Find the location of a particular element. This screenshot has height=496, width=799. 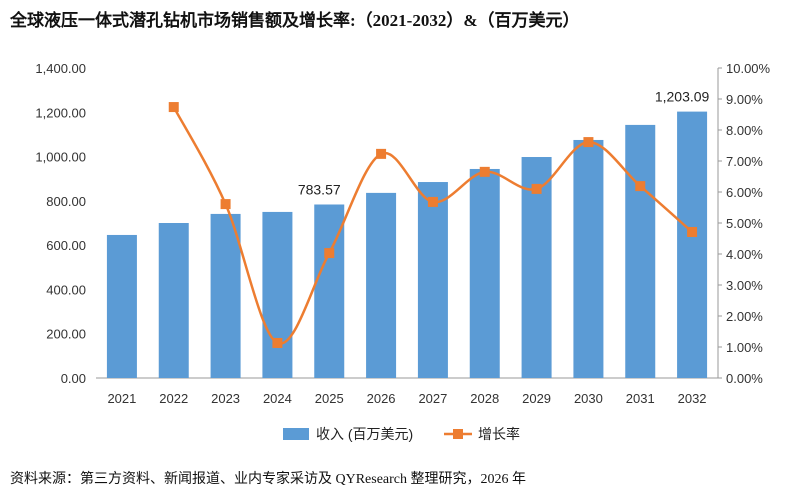

x-tick-label: 2024 is located at coordinates (277, 398).